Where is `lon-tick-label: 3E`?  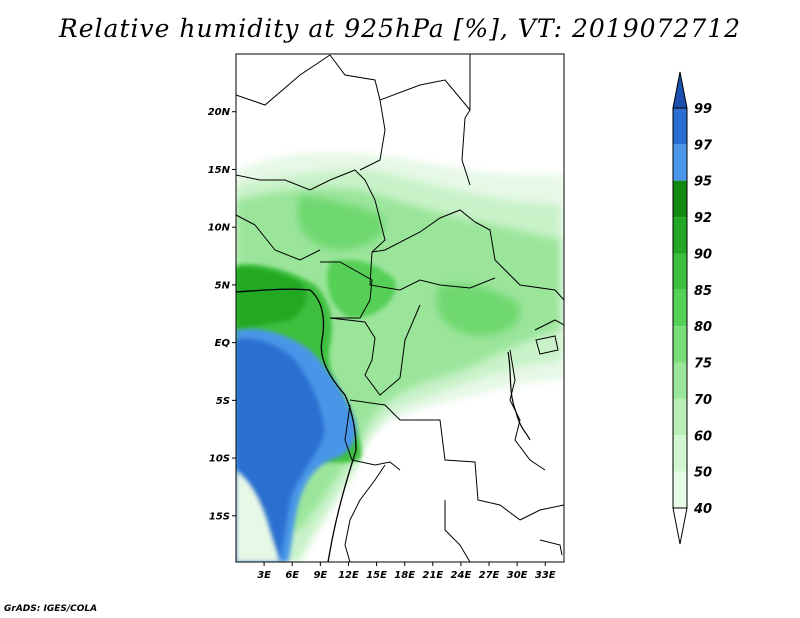
lon-tick-label: 3E is located at coordinates (264, 575).